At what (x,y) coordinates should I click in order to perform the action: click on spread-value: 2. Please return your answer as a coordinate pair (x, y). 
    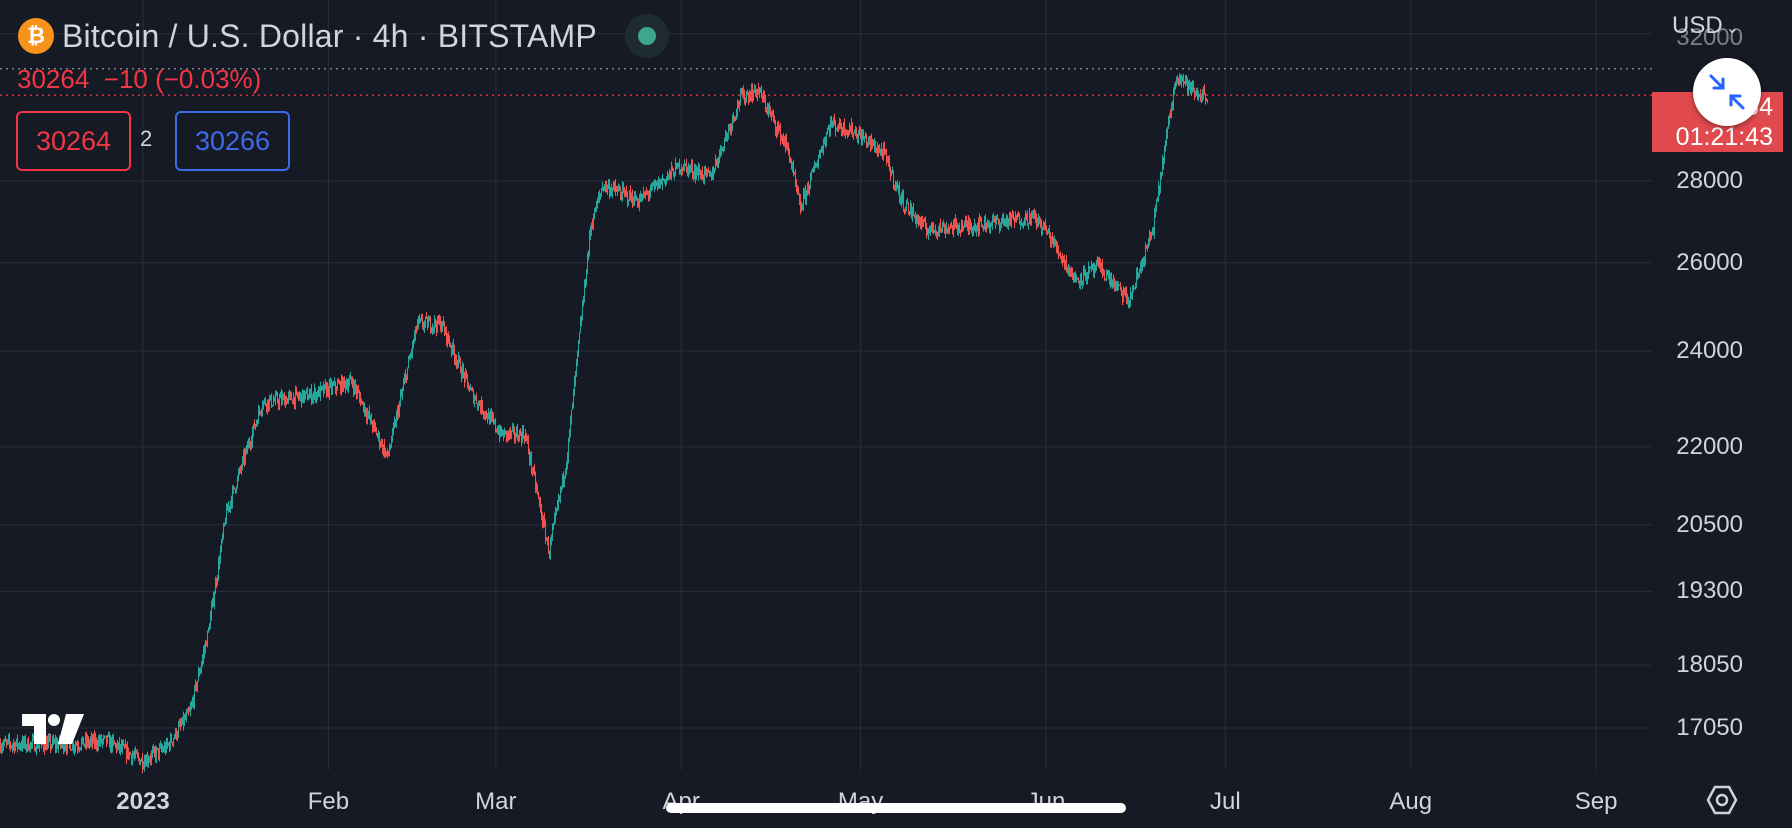
    Looking at the image, I should click on (146, 138).